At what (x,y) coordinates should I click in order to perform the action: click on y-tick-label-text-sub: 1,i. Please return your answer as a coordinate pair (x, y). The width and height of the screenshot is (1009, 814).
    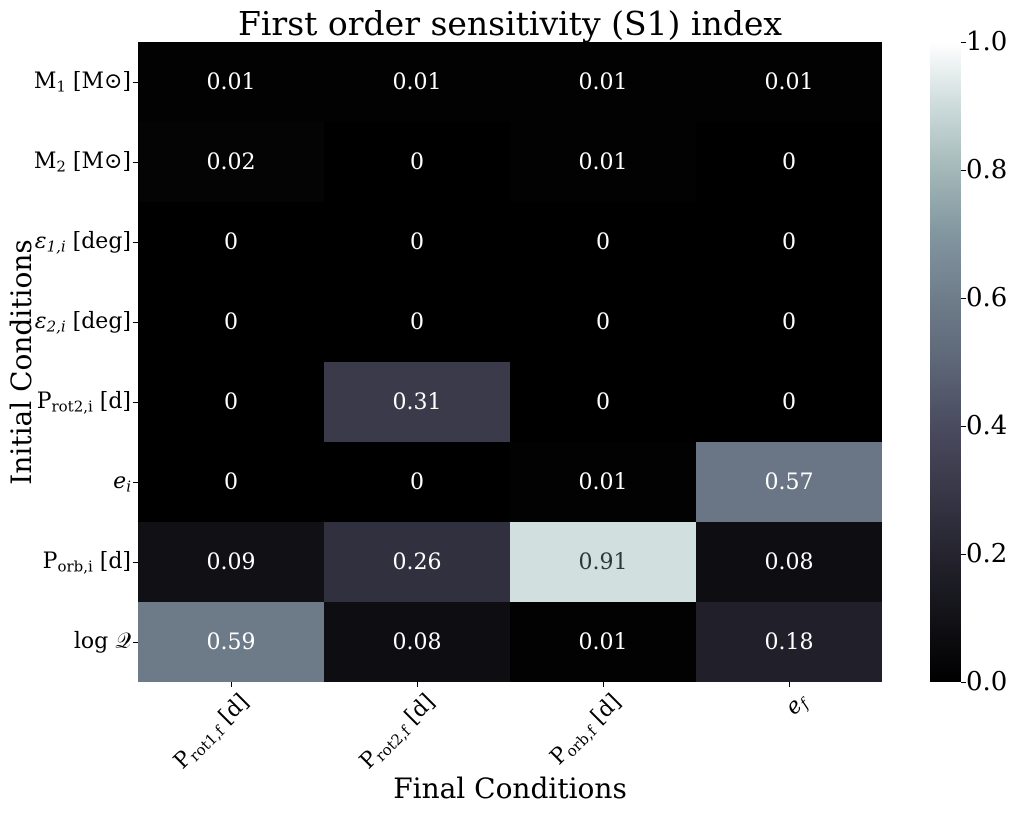
    Looking at the image, I should click on (56, 246).